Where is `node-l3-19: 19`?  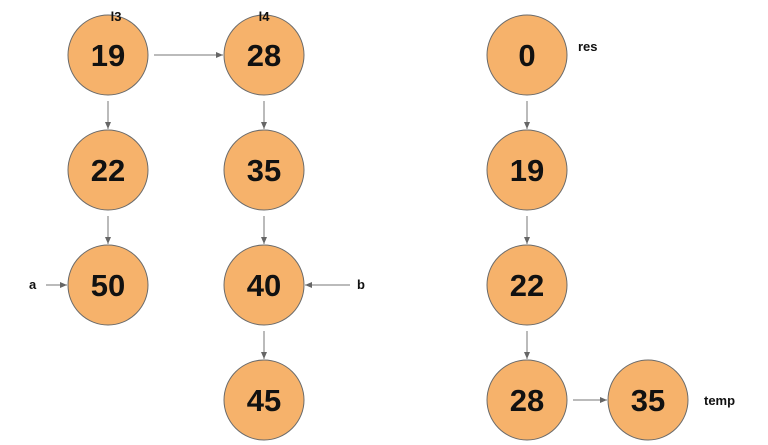
node-l3-19: 19 is located at coordinates (108, 55).